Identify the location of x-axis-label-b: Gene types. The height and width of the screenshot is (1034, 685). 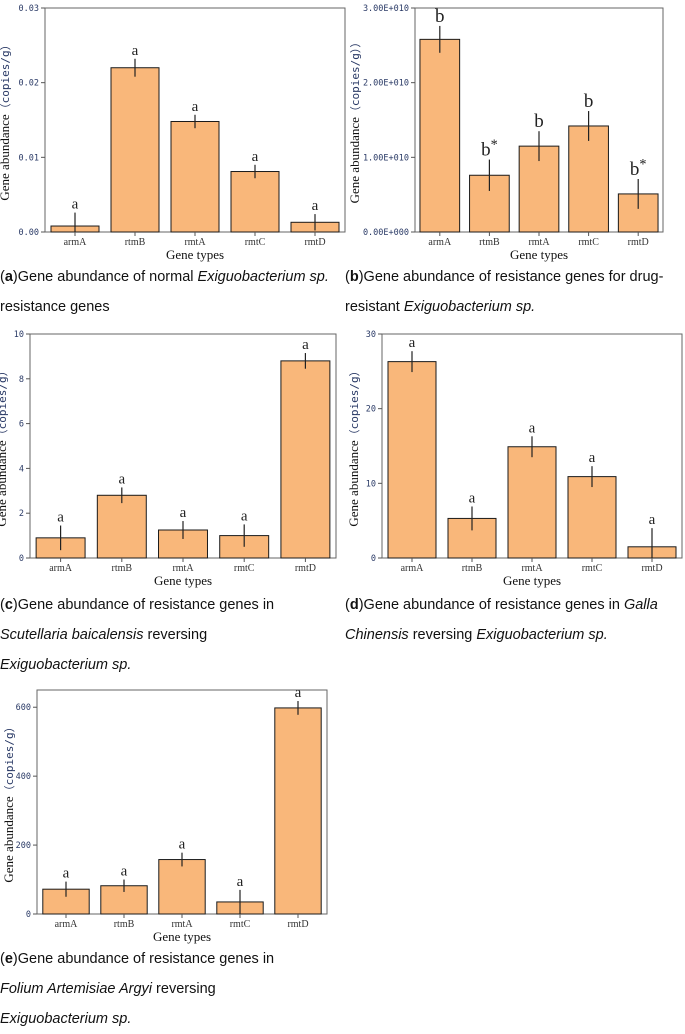
(539, 254).